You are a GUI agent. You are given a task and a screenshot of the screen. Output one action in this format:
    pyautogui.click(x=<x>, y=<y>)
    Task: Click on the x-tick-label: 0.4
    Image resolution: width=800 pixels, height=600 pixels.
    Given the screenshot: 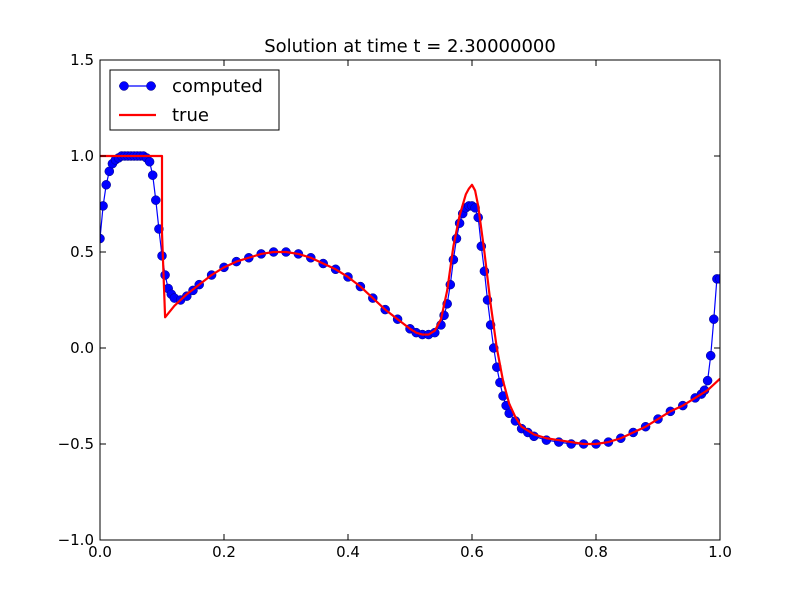 What is the action you would take?
    pyautogui.click(x=348, y=552)
    